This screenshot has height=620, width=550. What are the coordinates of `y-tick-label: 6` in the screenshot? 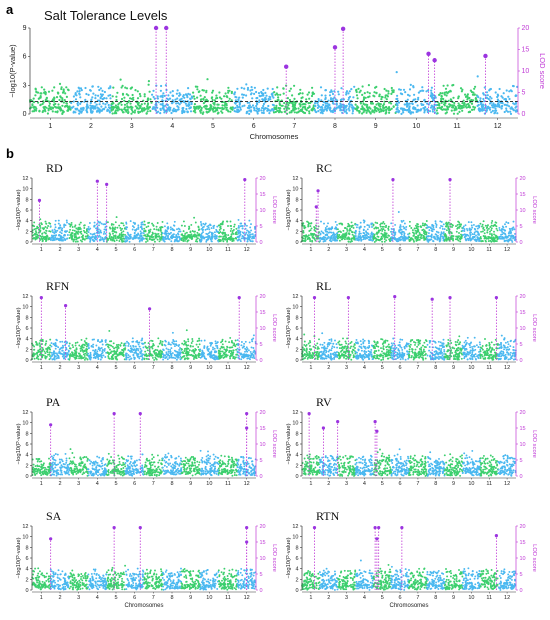 It's located at (25, 57).